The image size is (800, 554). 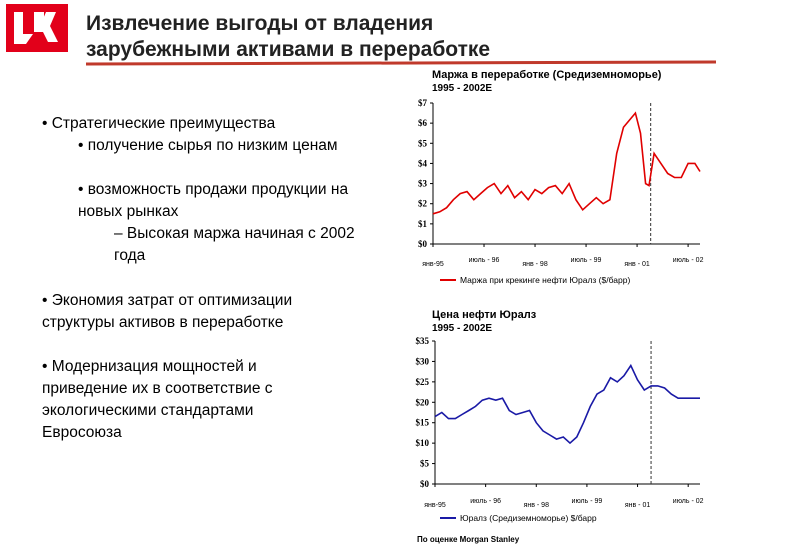 What do you see at coordinates (423, 123) in the screenshot?
I see `y-tick-label: $6` at bounding box center [423, 123].